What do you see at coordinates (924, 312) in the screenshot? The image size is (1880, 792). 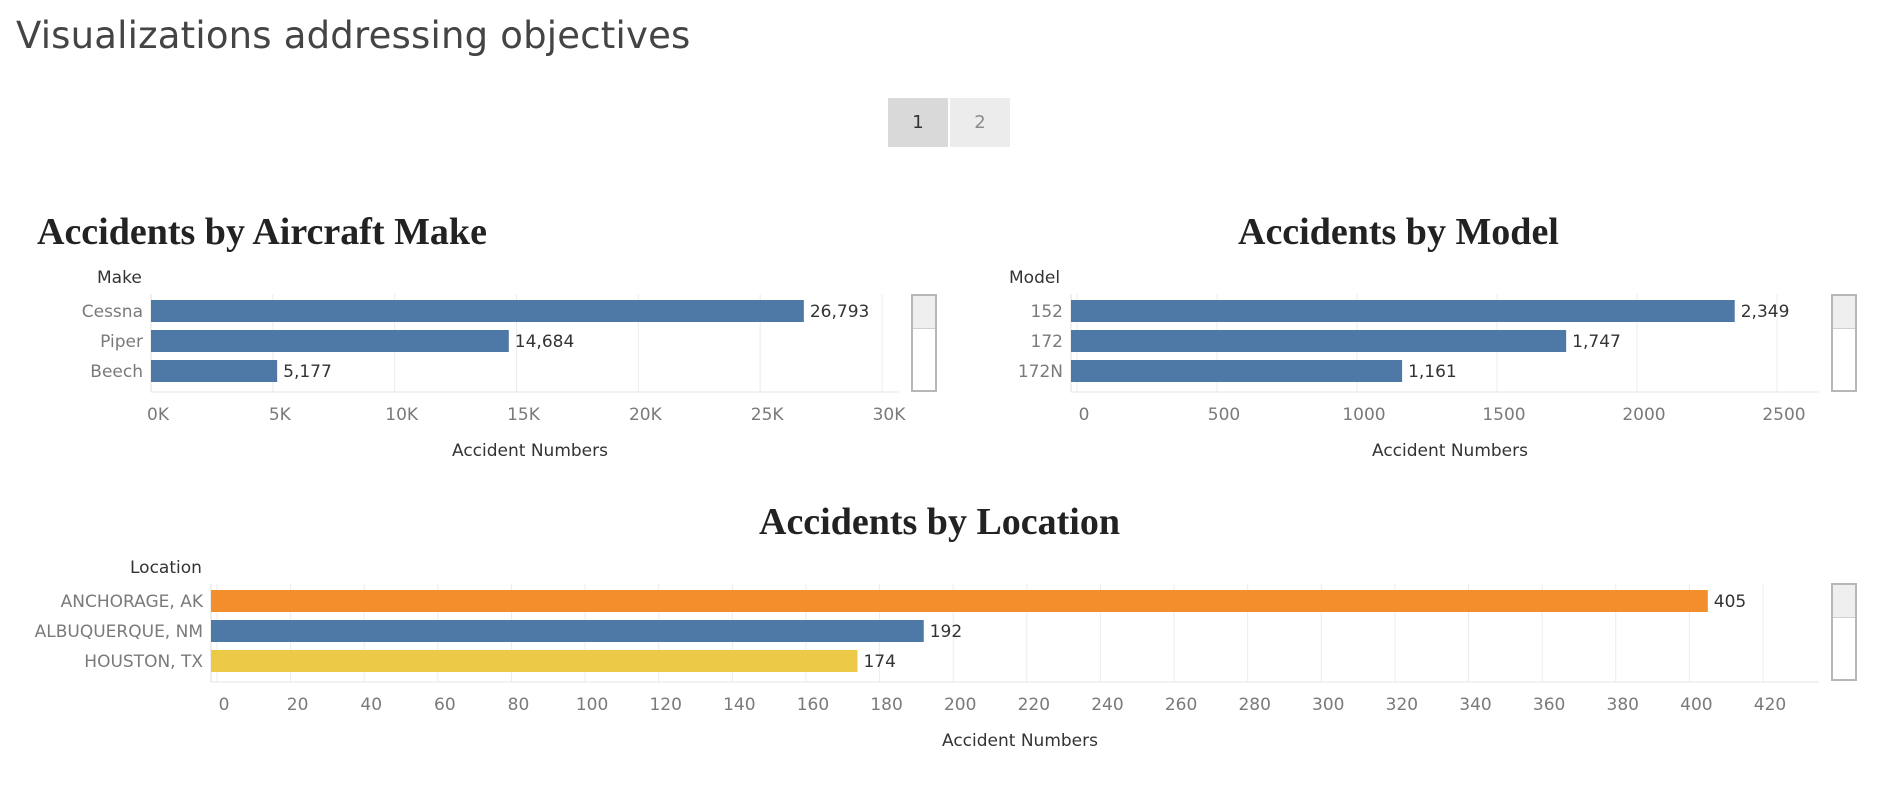 I see `make-scroll-thumb` at bounding box center [924, 312].